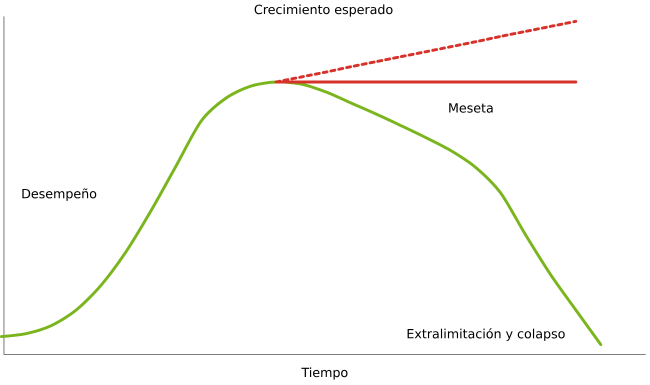  What do you see at coordinates (324, 373) in the screenshot?
I see `x-axis-title: Tiempo` at bounding box center [324, 373].